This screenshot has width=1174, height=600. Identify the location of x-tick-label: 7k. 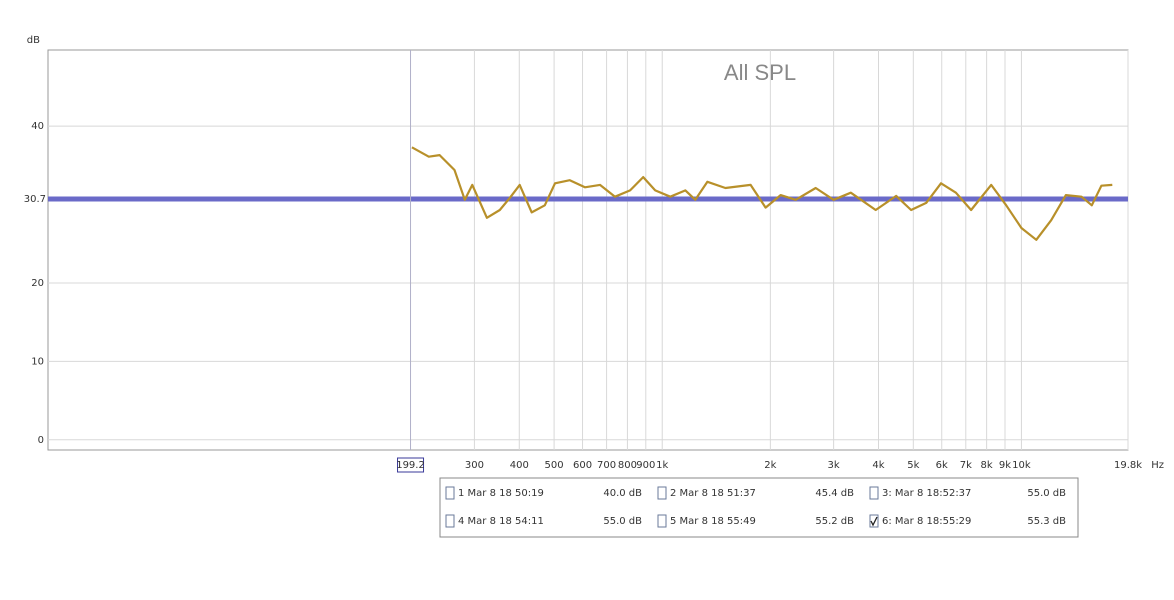
(966, 465).